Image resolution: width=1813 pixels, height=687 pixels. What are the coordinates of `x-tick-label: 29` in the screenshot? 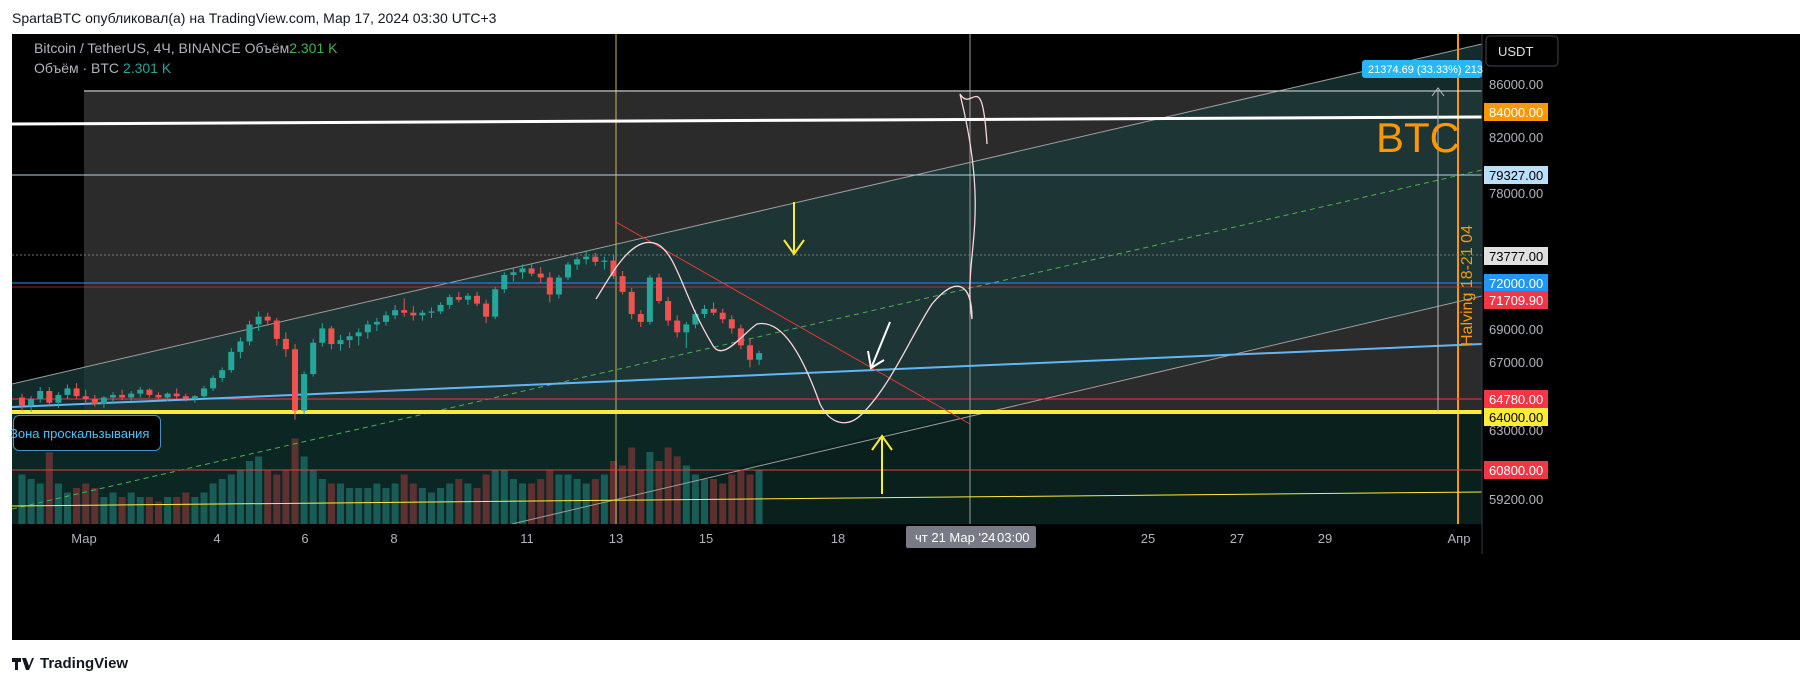 It's located at (1325, 538).